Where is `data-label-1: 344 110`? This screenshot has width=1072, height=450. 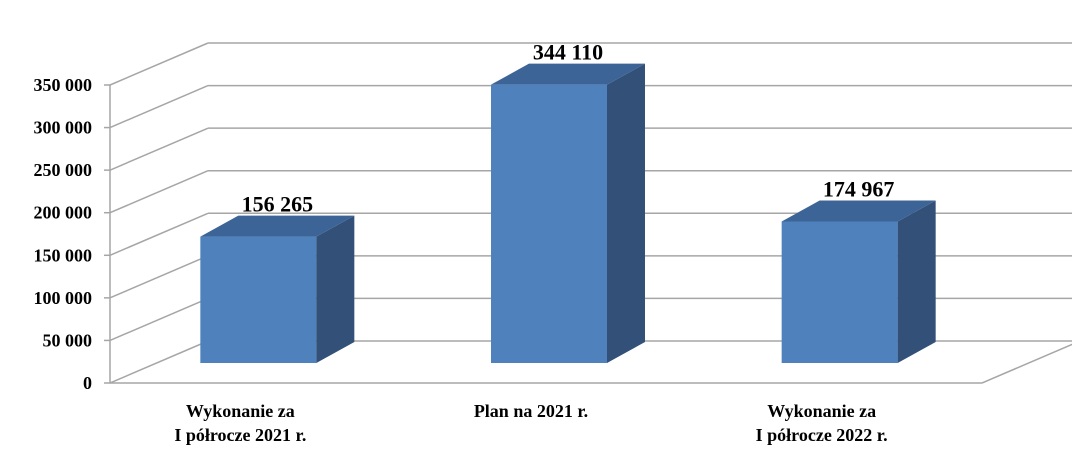 data-label-1: 344 110 is located at coordinates (568, 52).